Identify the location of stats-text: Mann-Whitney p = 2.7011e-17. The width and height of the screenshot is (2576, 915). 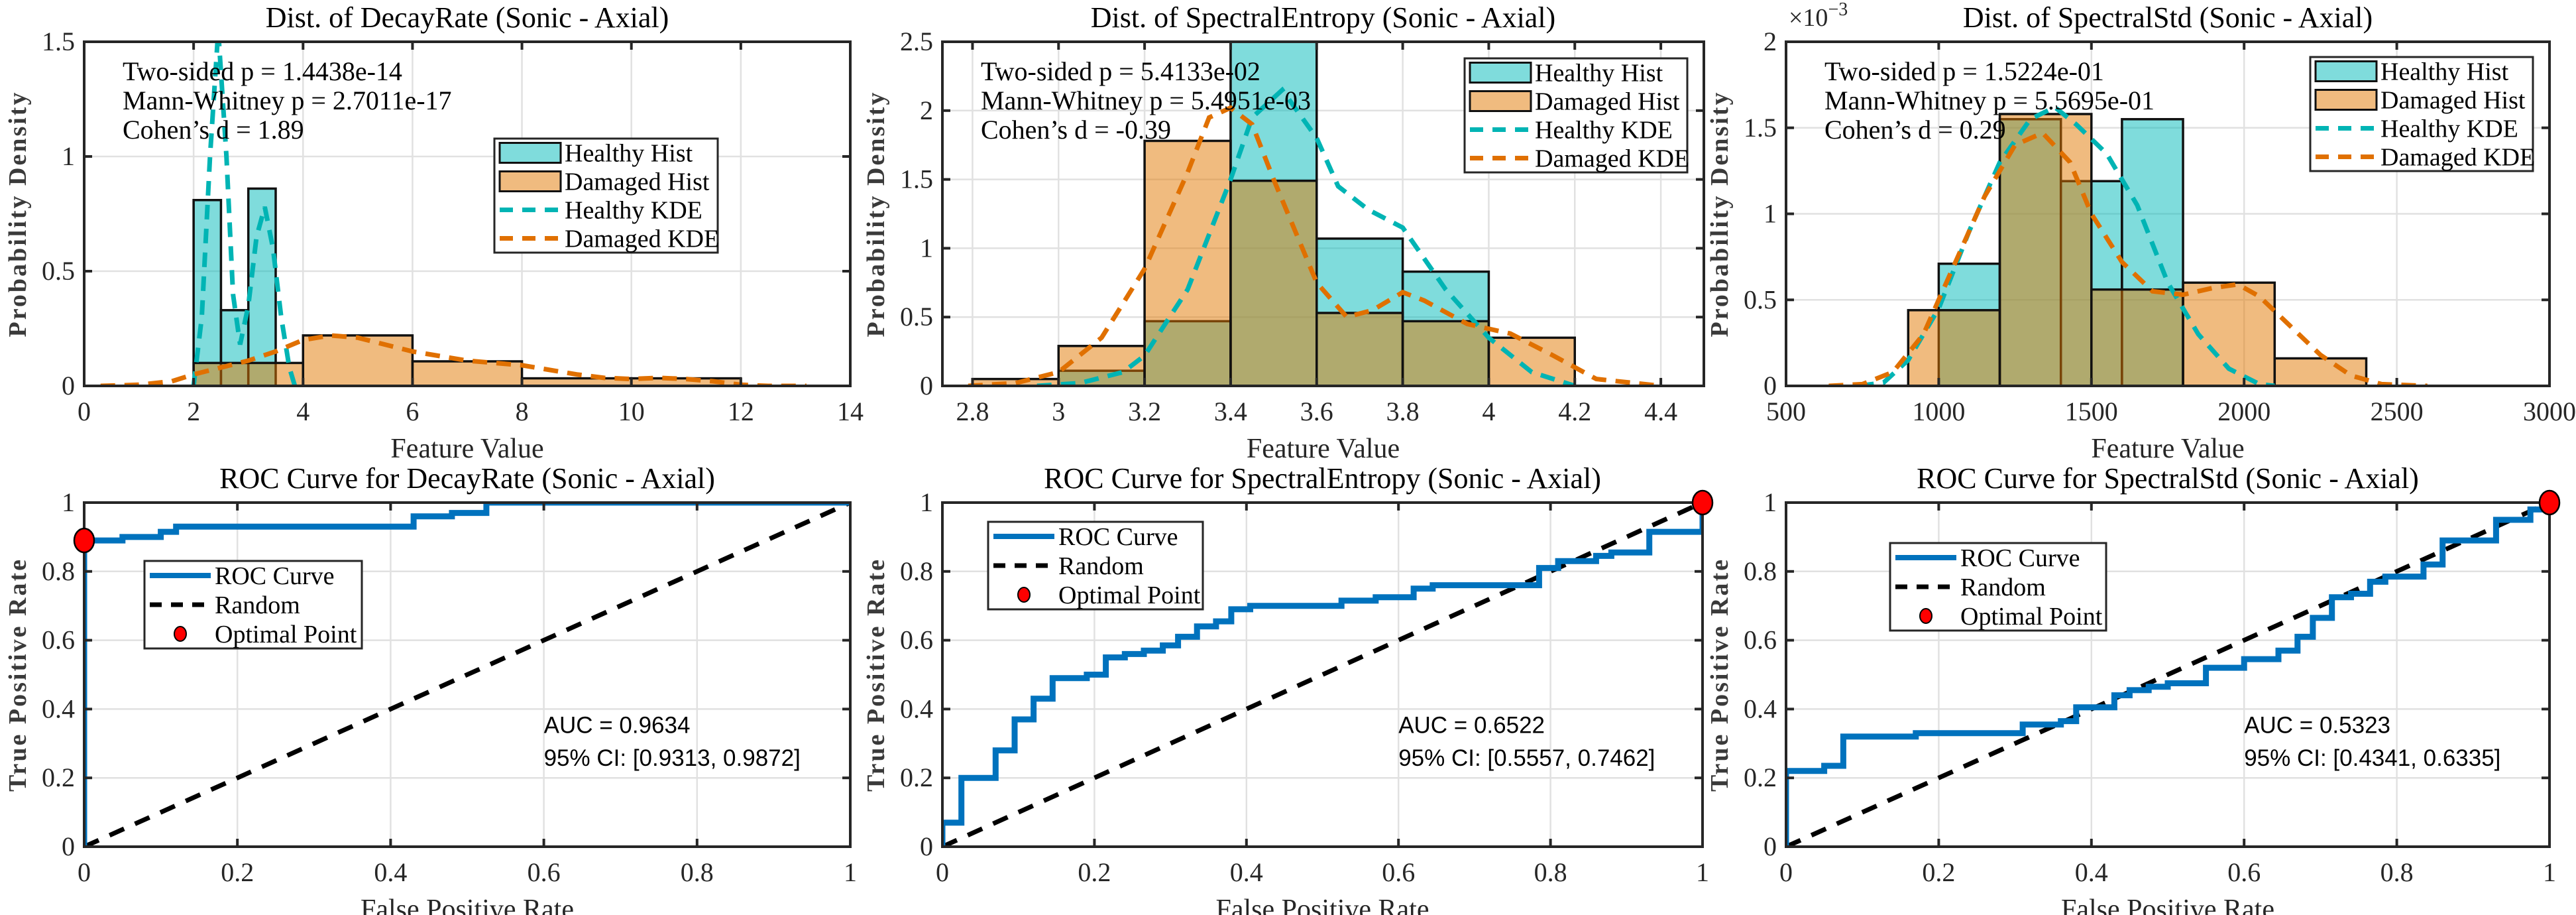
(287, 100).